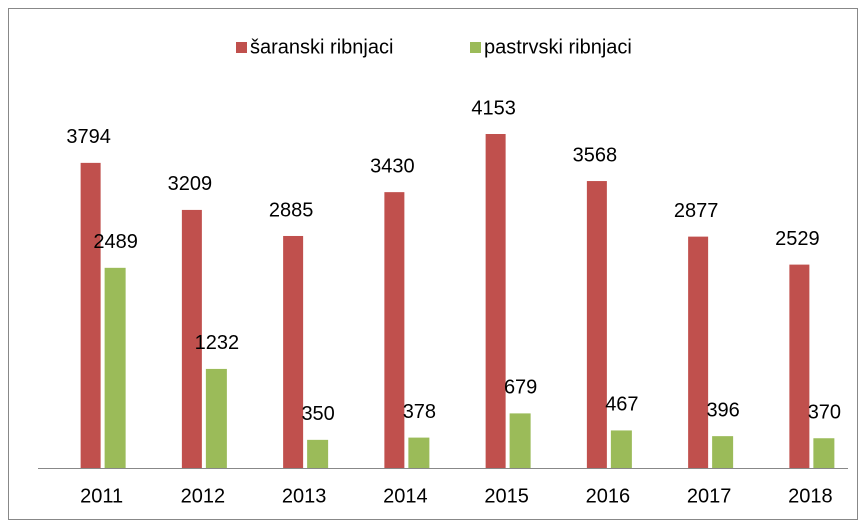 Image resolution: width=867 pixels, height=528 pixels. Describe the element at coordinates (321, 47) in the screenshot. I see `legend-label: šaranski ribnjaci` at that location.